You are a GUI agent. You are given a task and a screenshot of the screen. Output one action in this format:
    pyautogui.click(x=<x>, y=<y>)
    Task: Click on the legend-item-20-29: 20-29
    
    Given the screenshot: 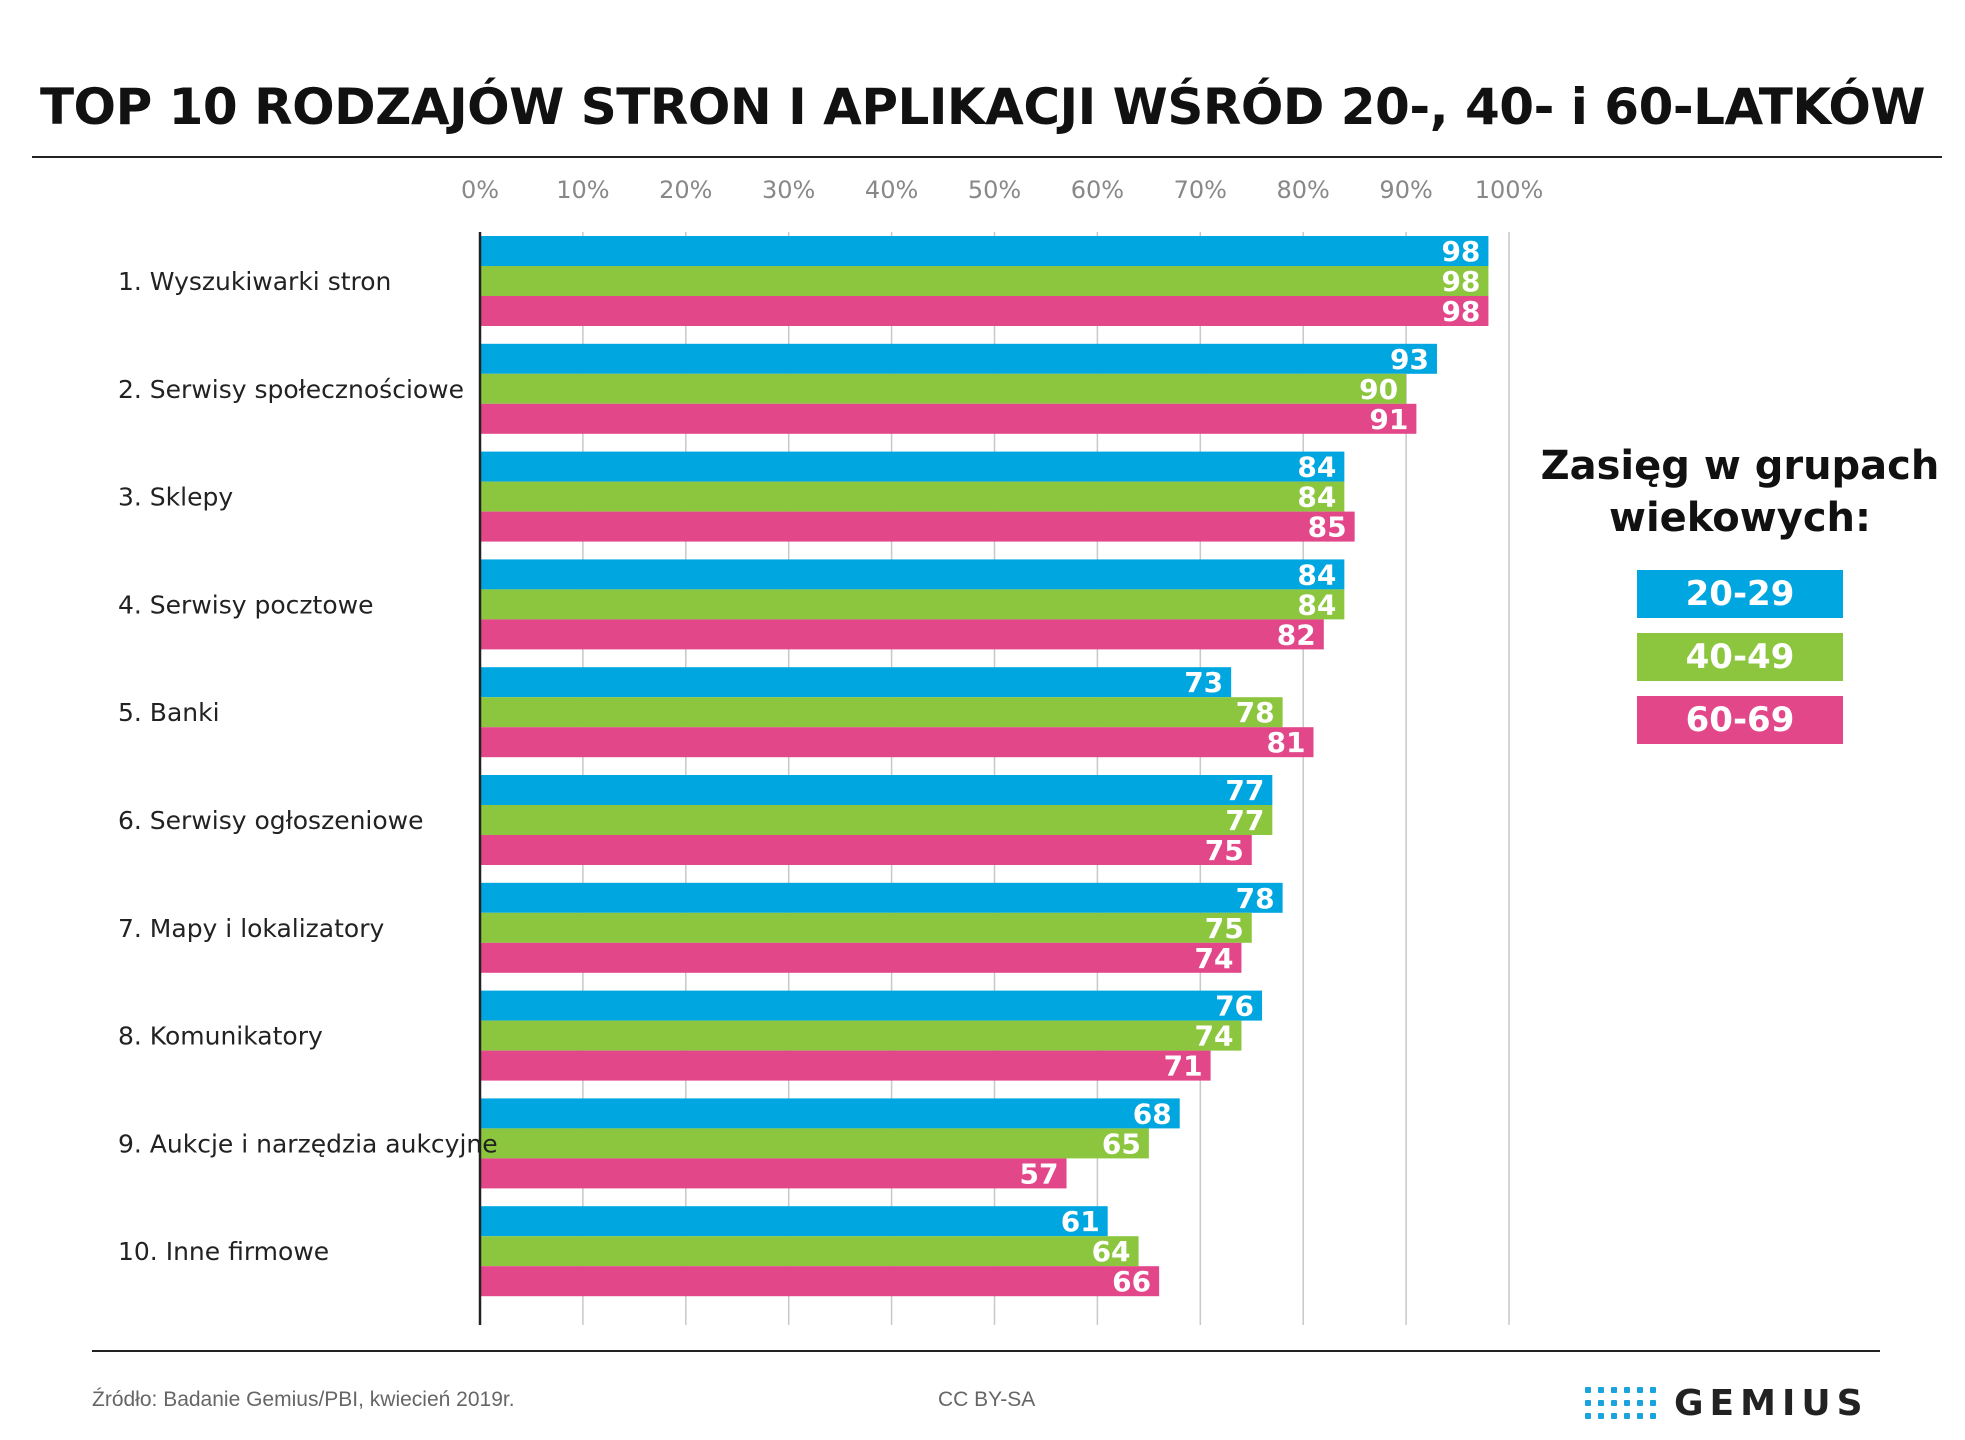 What is the action you would take?
    pyautogui.click(x=1740, y=594)
    